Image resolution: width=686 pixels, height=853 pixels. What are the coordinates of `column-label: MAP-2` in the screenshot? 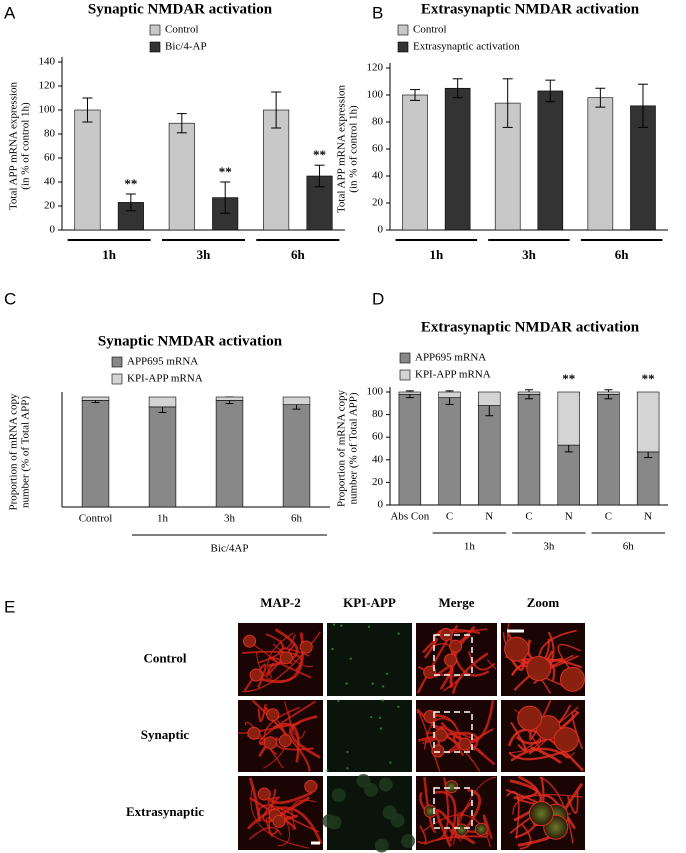 It's located at (280, 602).